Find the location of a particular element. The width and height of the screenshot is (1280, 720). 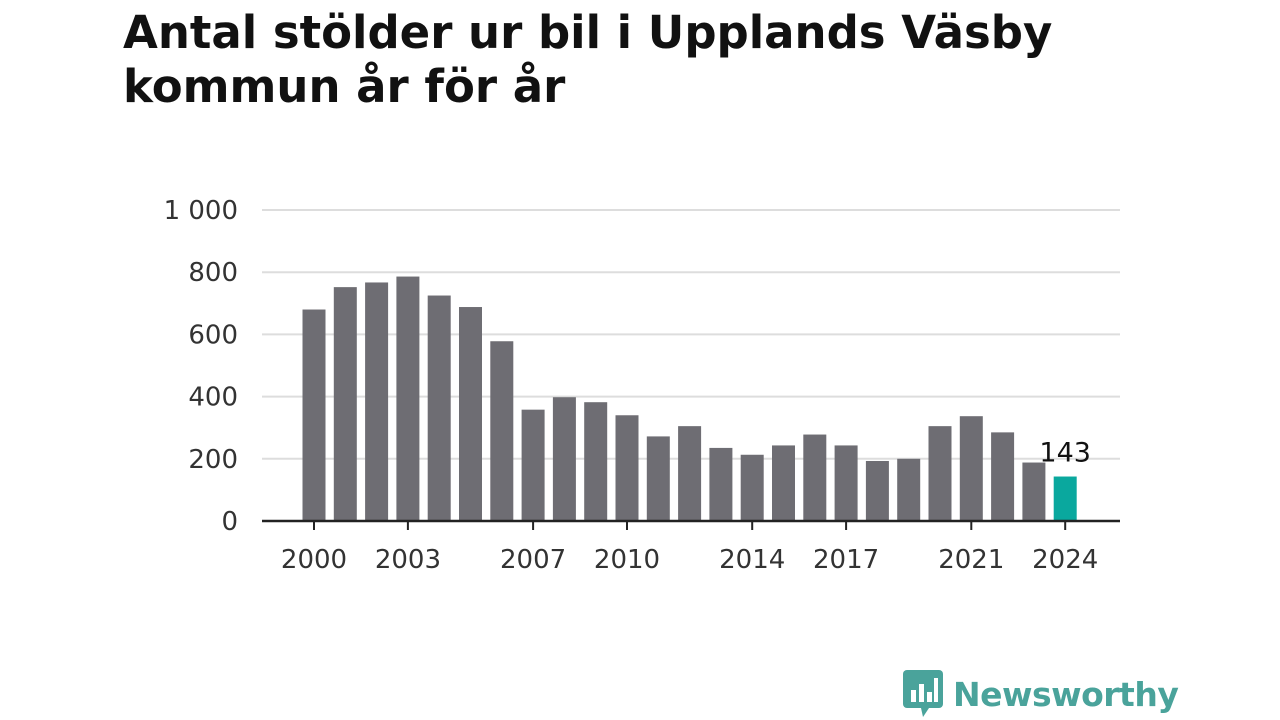

bar-2019 is located at coordinates (909, 489).